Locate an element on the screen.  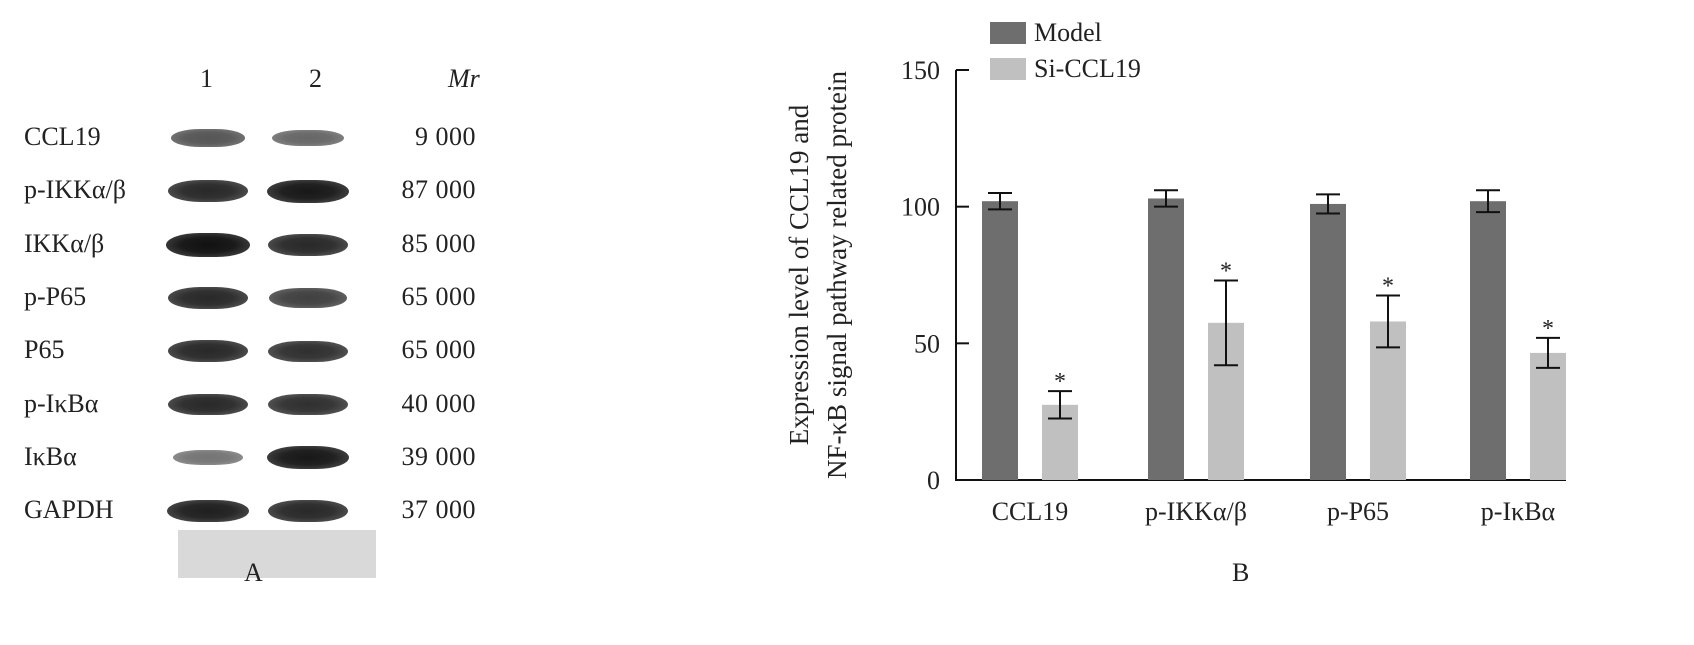
blot-row-label: CCL19 is located at coordinates (62, 136).